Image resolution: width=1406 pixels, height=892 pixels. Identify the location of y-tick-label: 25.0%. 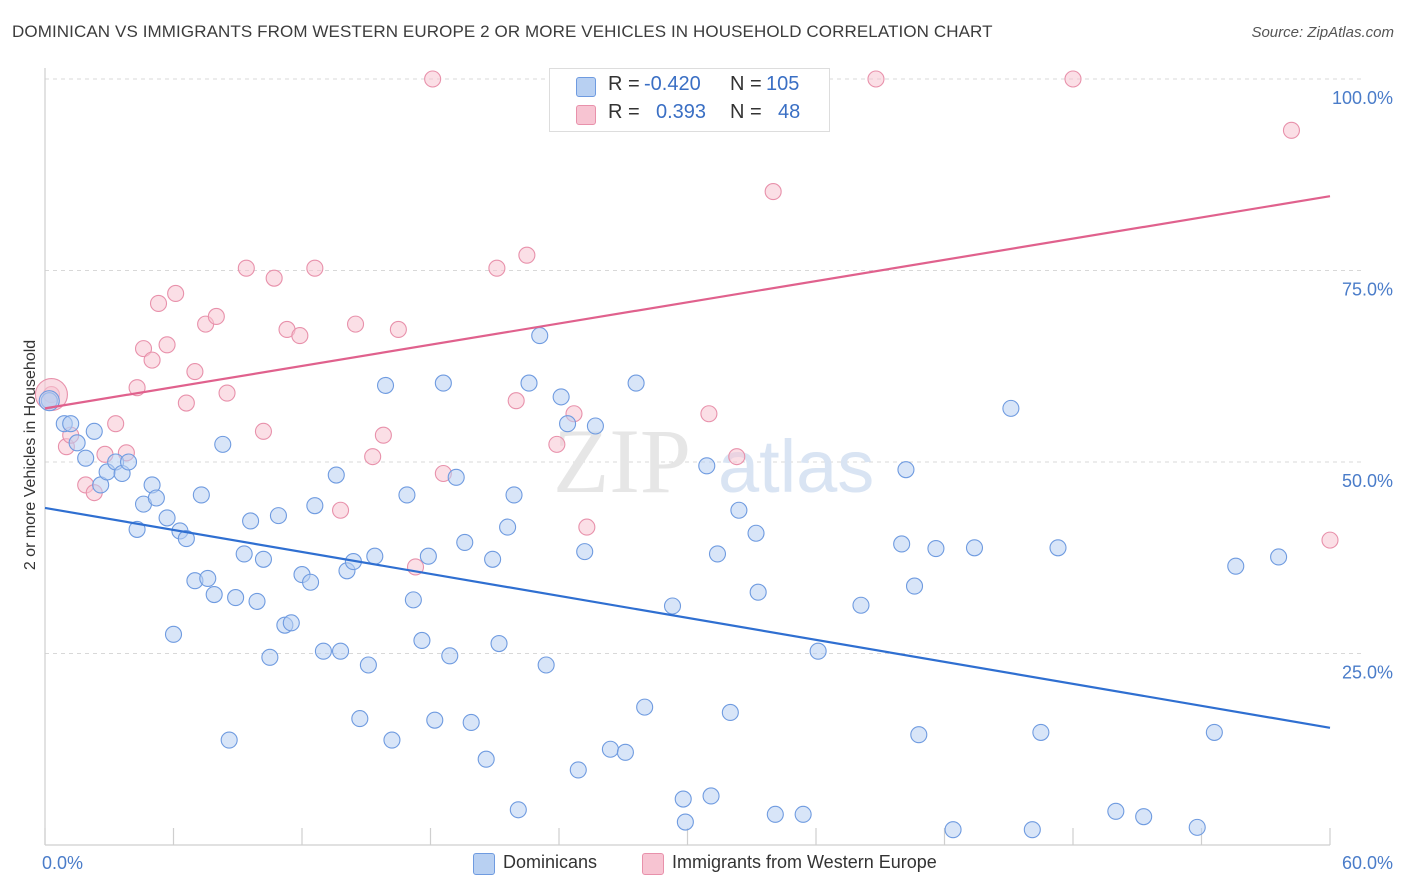
(1367, 673).